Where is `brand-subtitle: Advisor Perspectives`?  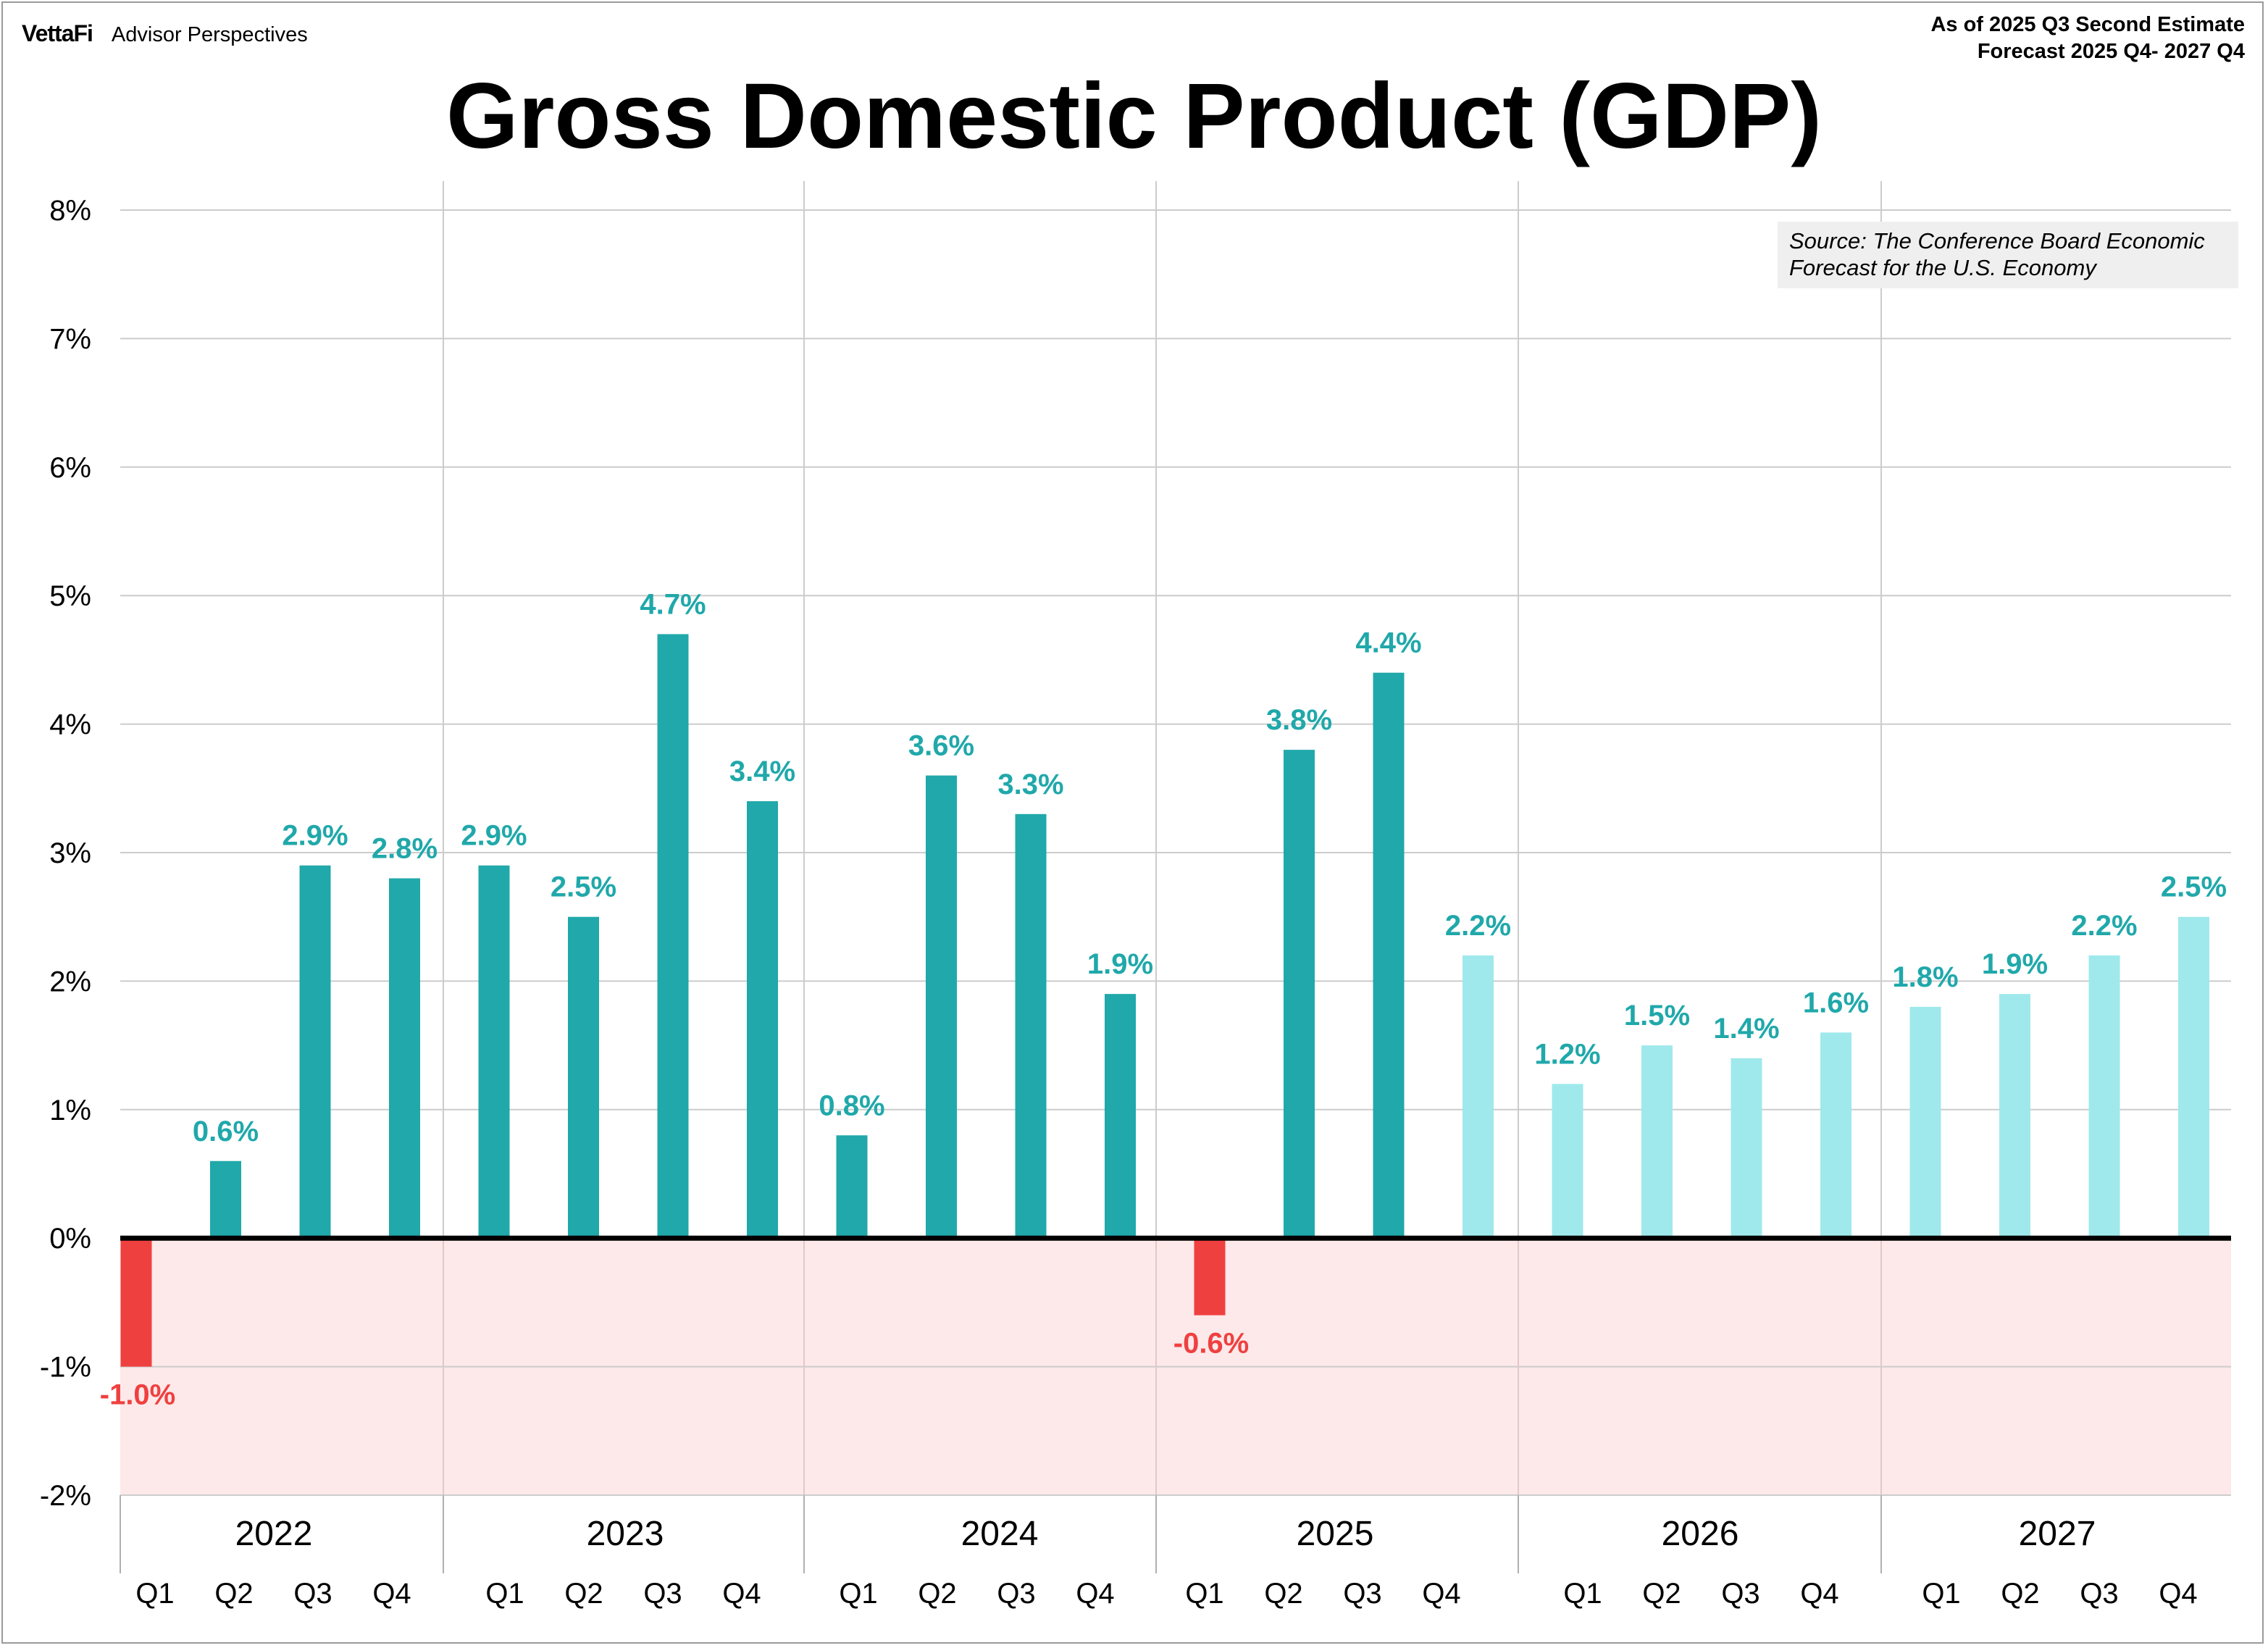
brand-subtitle: Advisor Perspectives is located at coordinates (210, 34).